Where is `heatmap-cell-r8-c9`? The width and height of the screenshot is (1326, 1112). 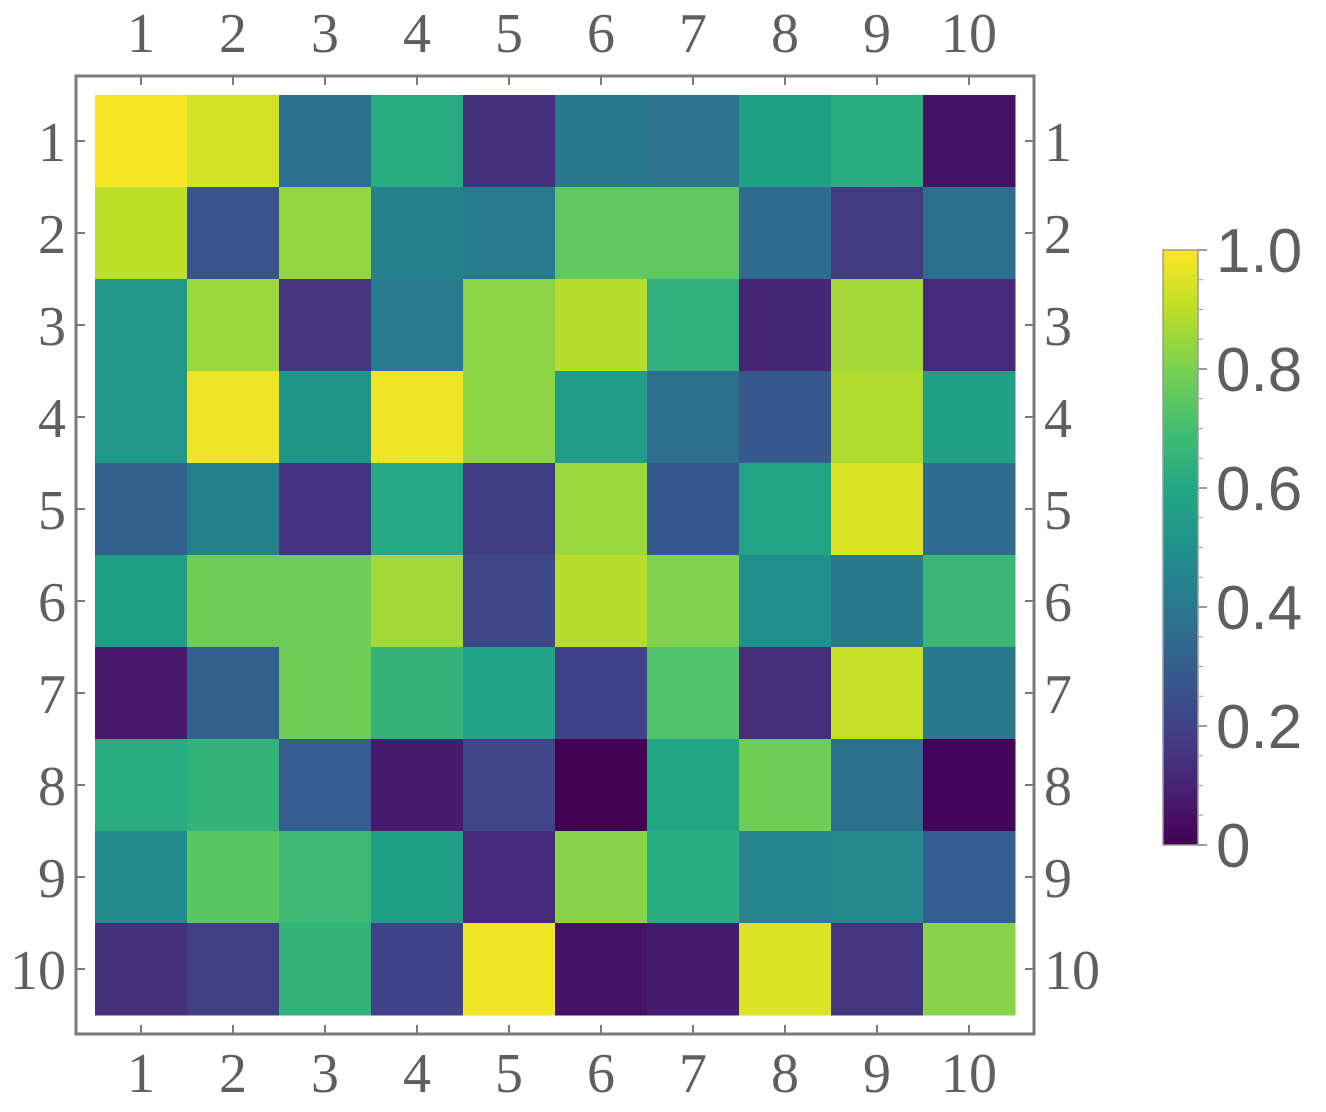 heatmap-cell-r8-c9 is located at coordinates (877, 785).